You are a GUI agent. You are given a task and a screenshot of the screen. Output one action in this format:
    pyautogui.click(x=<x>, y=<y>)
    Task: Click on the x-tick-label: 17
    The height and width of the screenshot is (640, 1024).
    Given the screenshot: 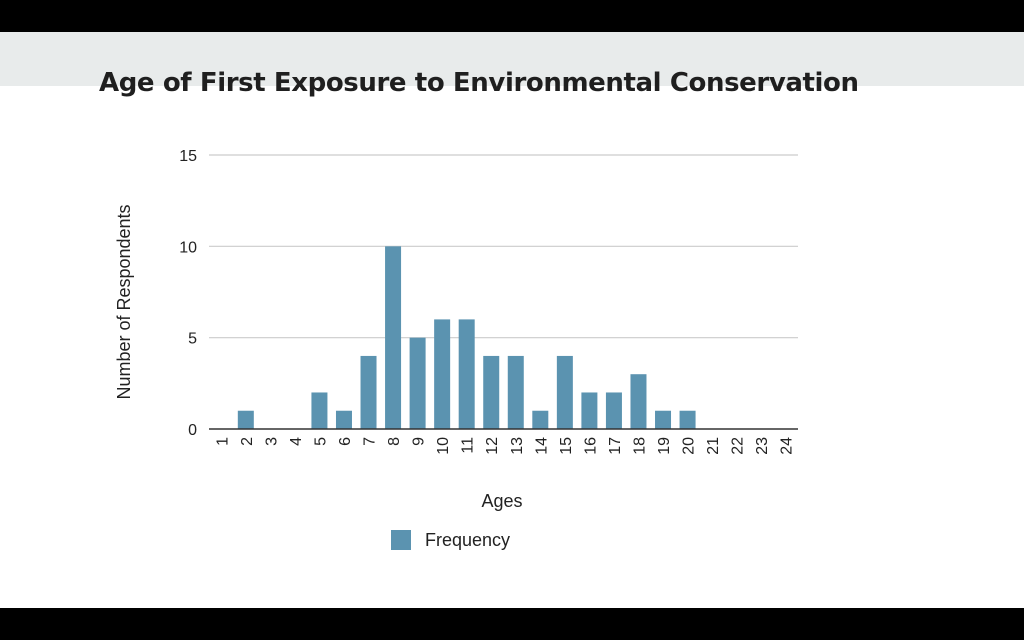 What is the action you would take?
    pyautogui.click(x=615, y=446)
    